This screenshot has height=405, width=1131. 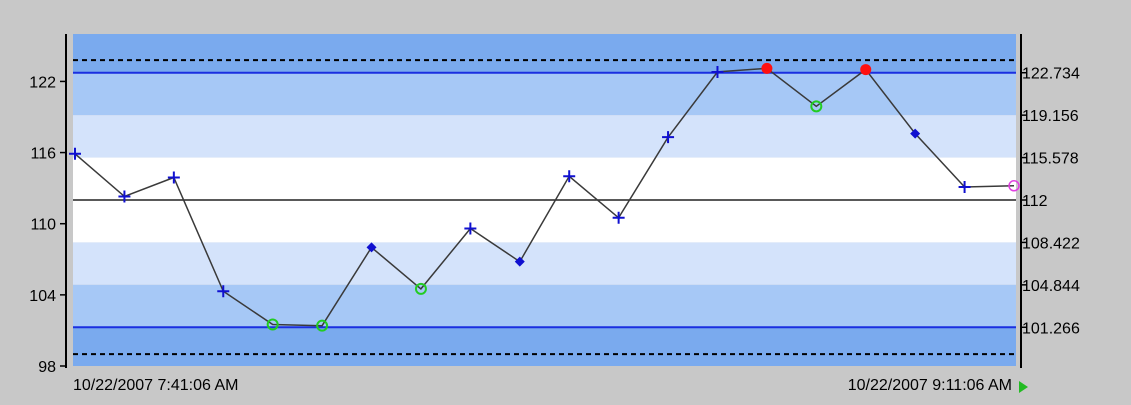 What do you see at coordinates (1051, 74) in the screenshot?
I see `right-tick-label: 122.734` at bounding box center [1051, 74].